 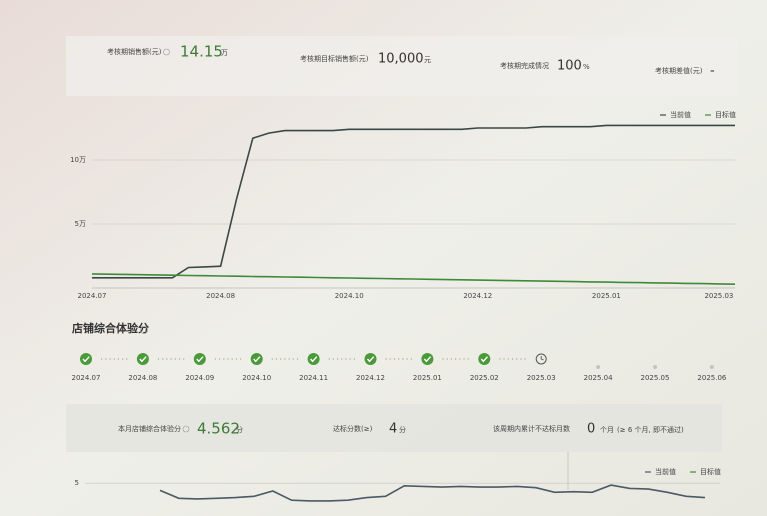 What do you see at coordinates (199, 378) in the screenshot?
I see `month-label: 2024.09` at bounding box center [199, 378].